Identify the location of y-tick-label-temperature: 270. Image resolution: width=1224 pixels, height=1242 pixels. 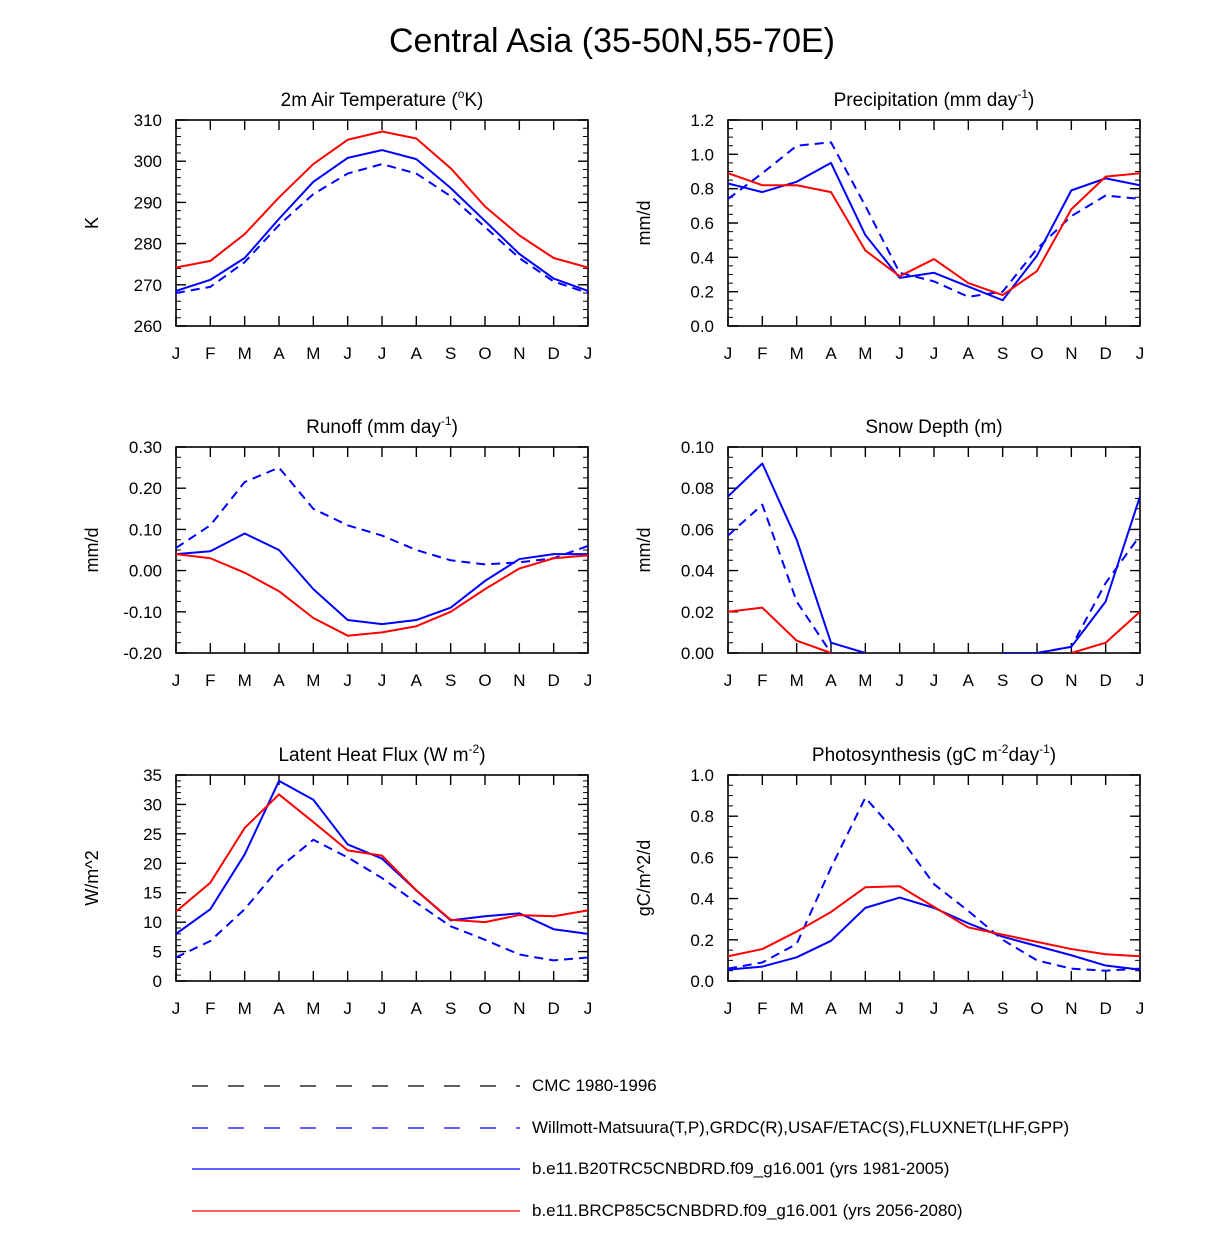
(148, 285).